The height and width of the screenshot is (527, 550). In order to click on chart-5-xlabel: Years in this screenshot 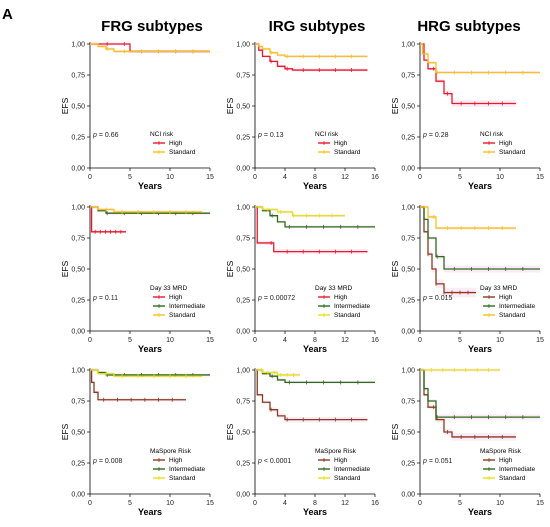, I will do `click(480, 349)`.